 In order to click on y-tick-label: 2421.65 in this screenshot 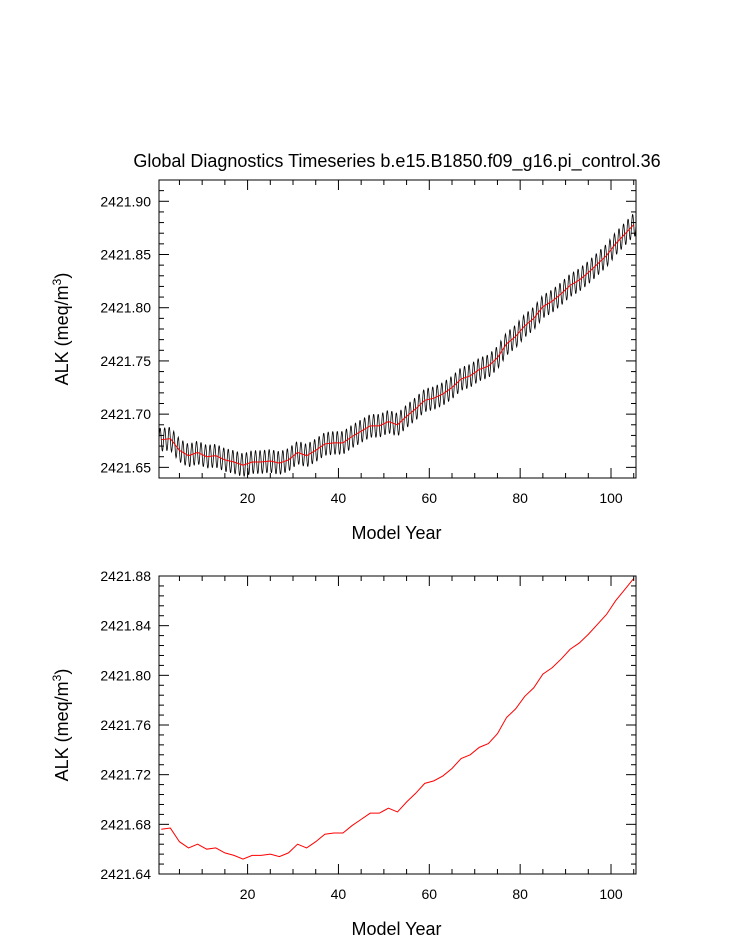, I will do `click(125, 467)`.